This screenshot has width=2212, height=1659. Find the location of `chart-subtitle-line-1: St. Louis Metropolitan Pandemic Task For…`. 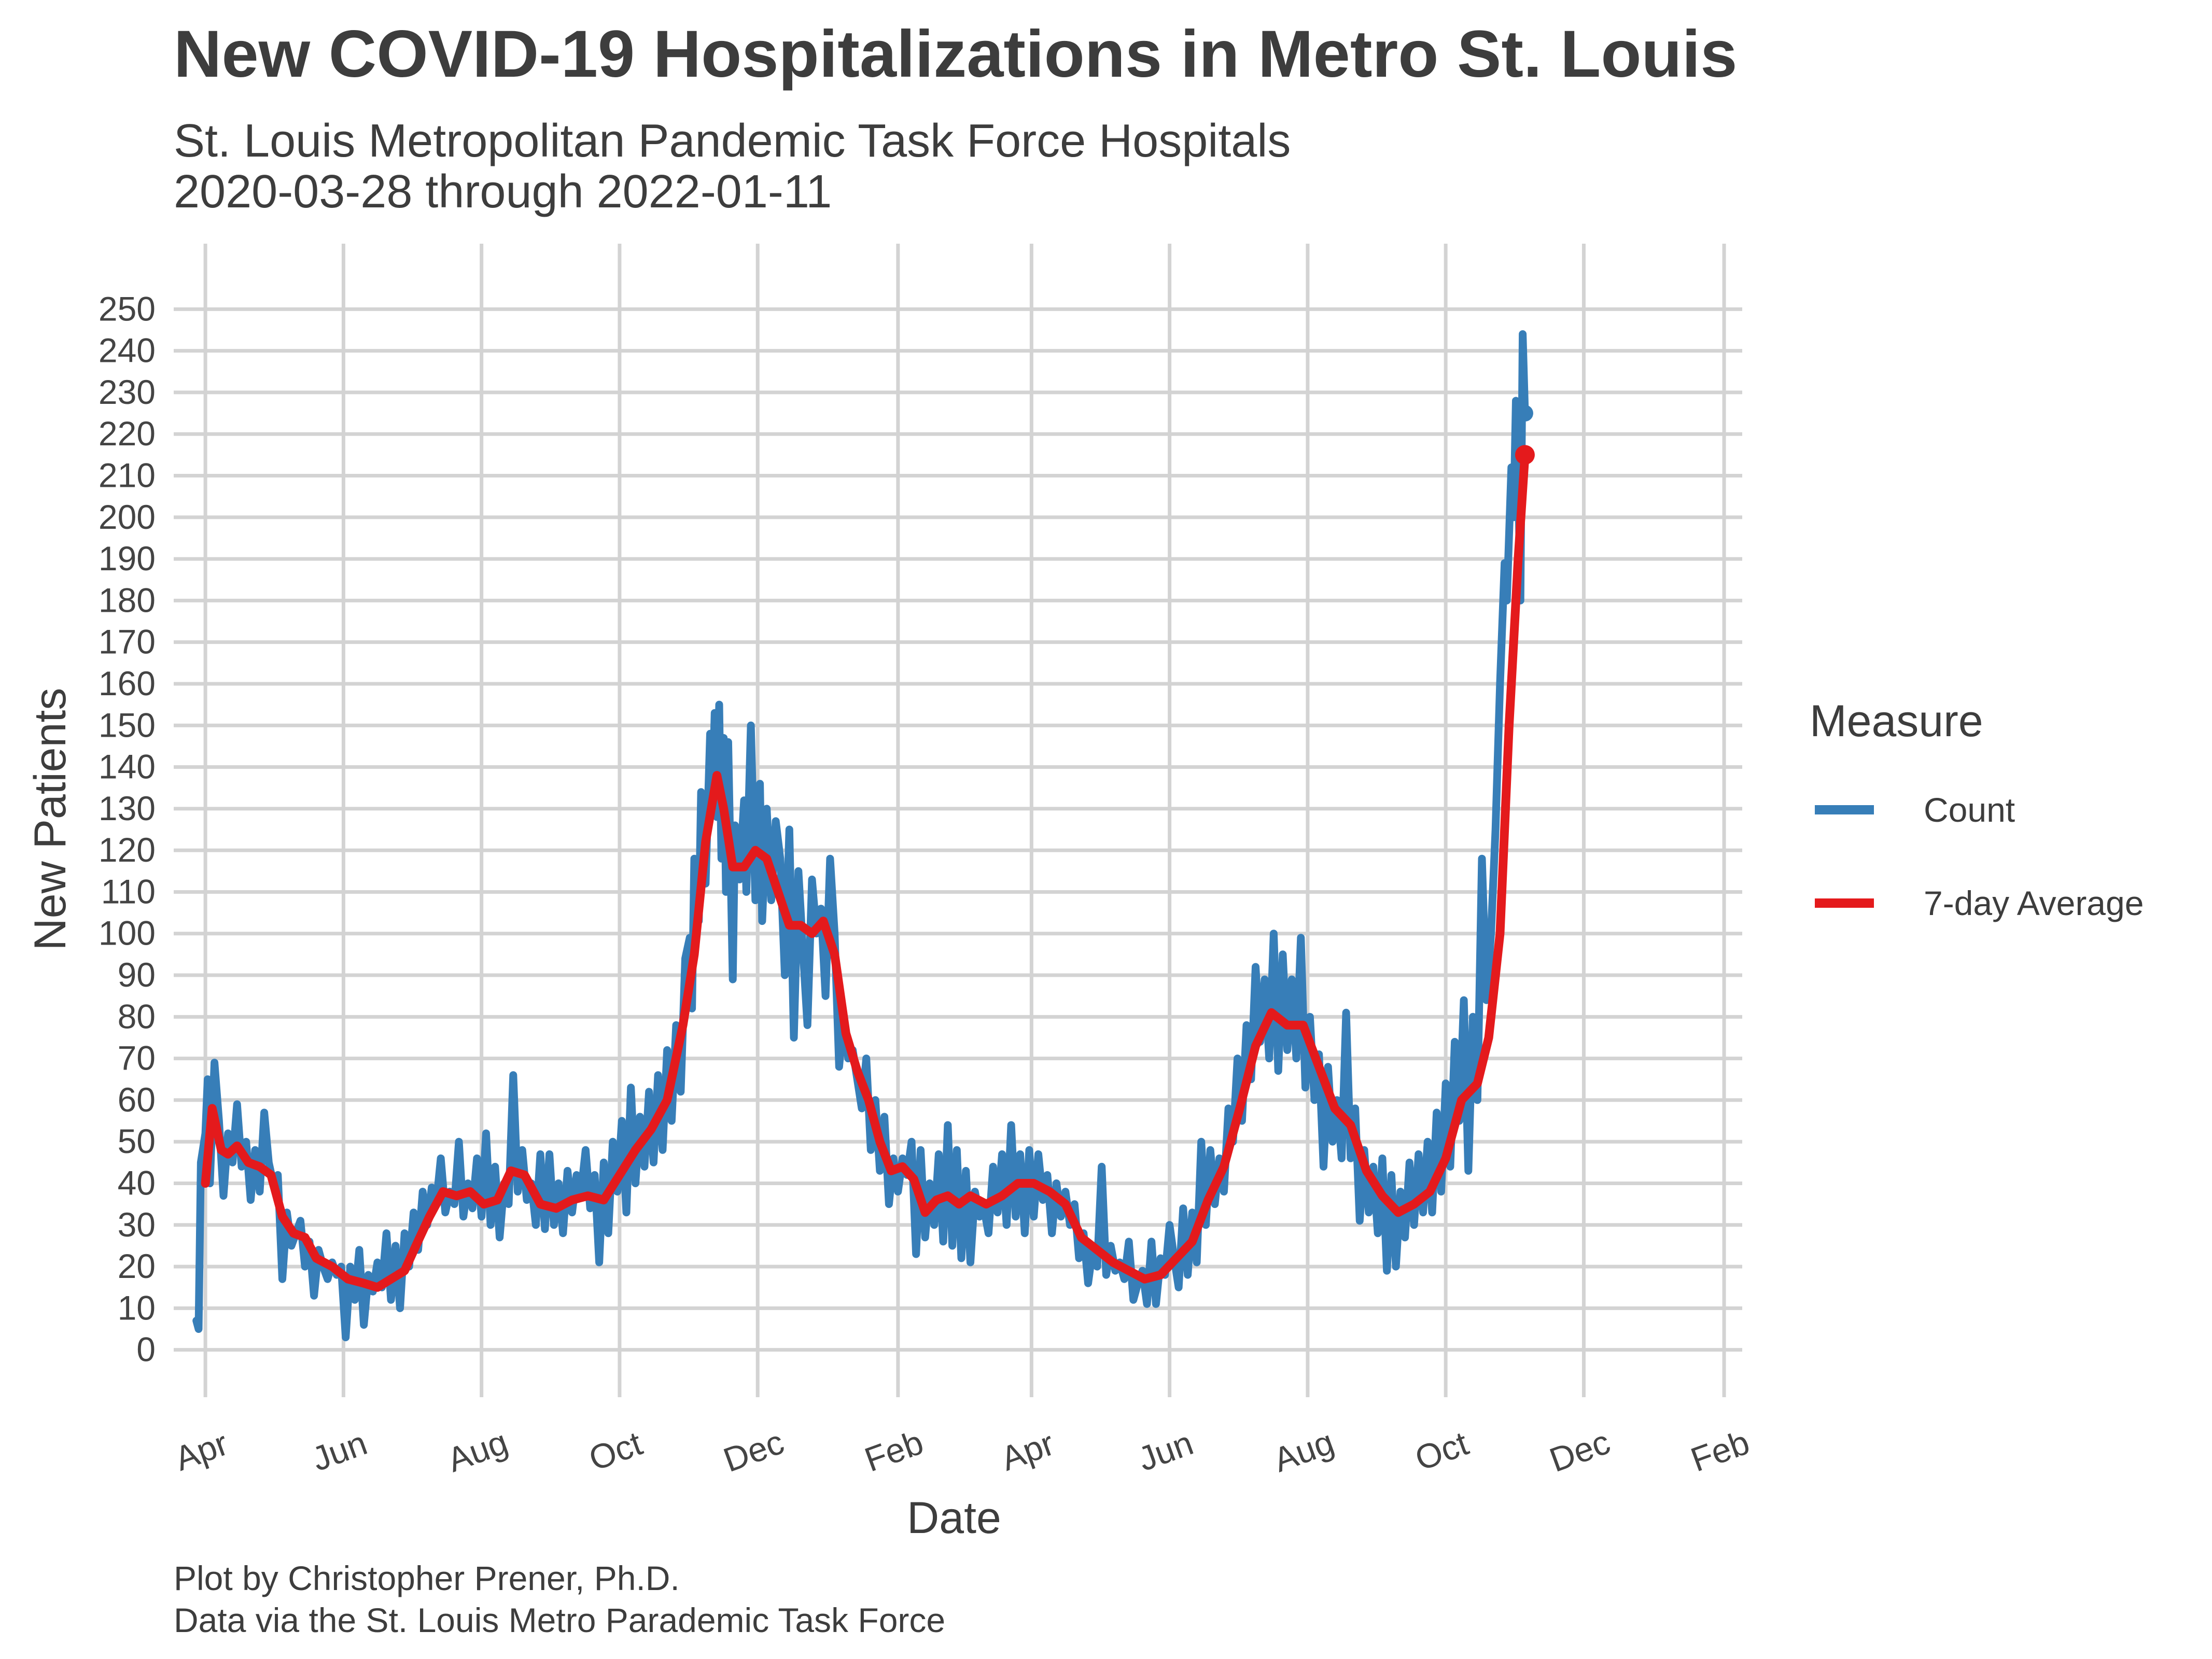

chart-subtitle-line-1: St. Louis Metropolitan Pandemic Task For… is located at coordinates (732, 141).